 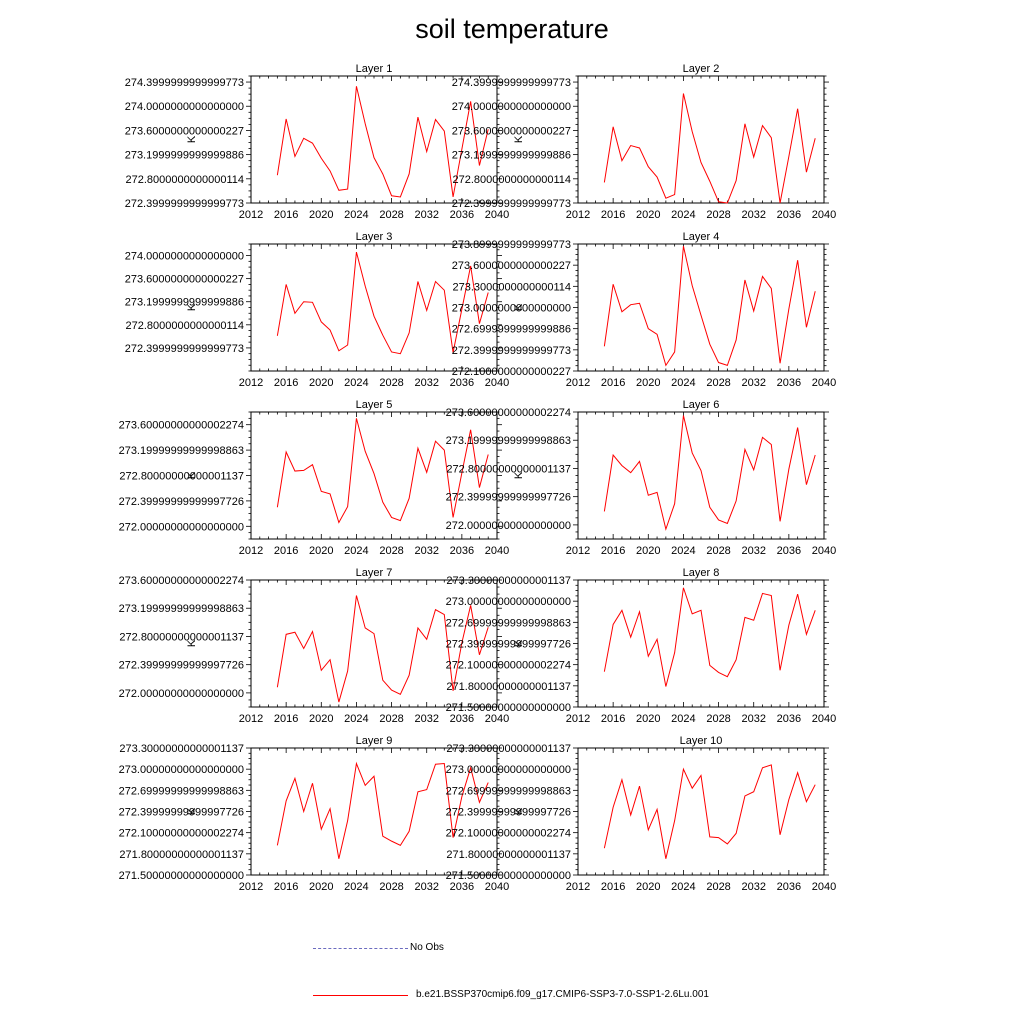 I want to click on panel-title: Layer 3, so click(x=374, y=237).